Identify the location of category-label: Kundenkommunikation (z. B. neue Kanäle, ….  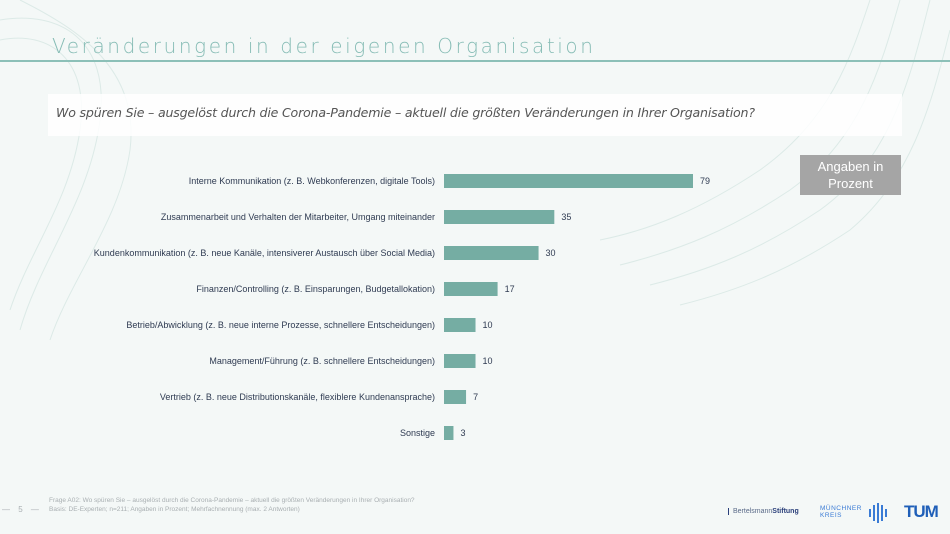
(264, 253).